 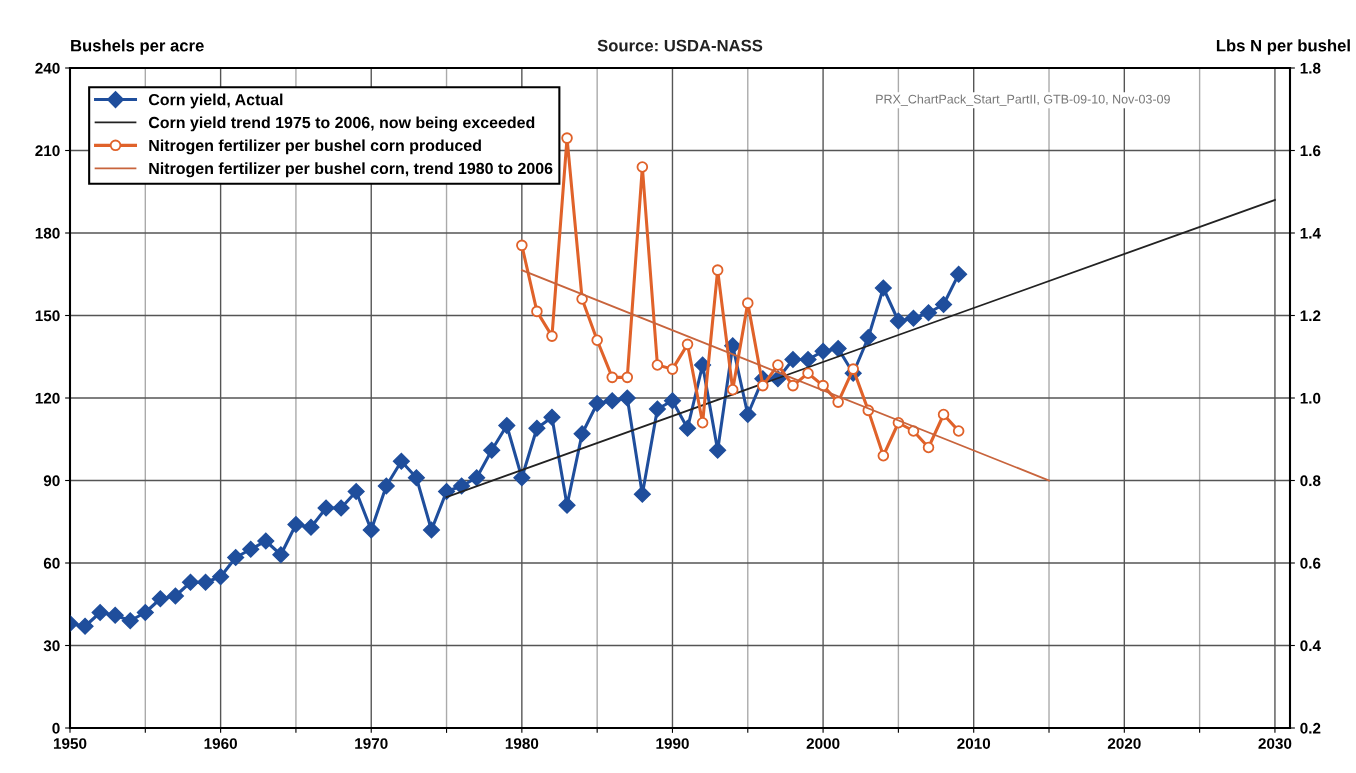 I want to click on y2-tick-label: 0.2, so click(x=1310, y=728).